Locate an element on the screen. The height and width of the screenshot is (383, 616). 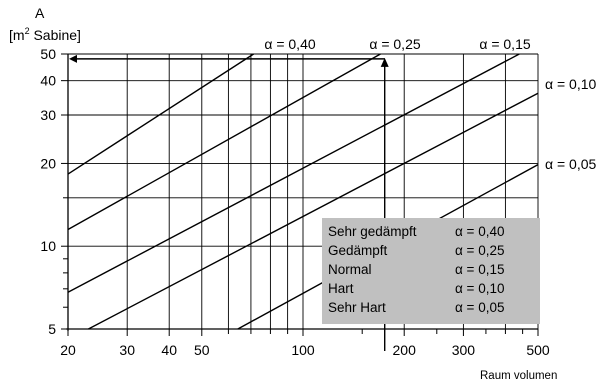
series-label: α = 0,15 is located at coordinates (505, 44).